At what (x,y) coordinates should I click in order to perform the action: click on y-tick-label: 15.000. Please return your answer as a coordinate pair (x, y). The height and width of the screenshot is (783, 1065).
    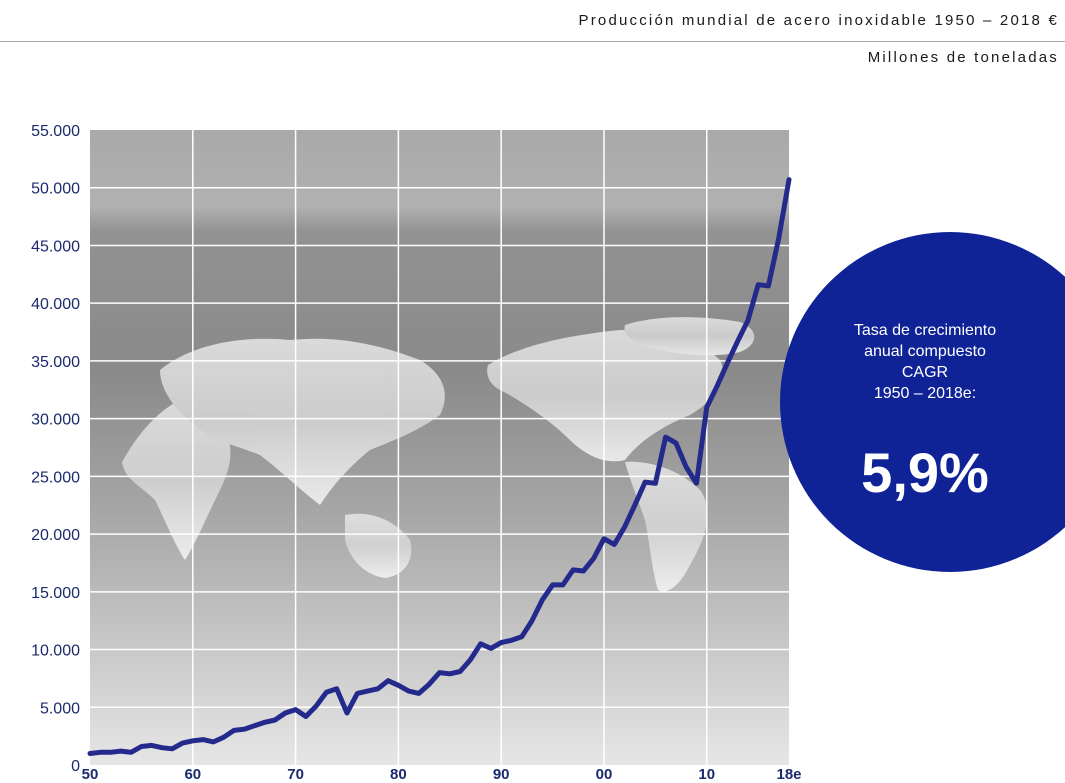
    Looking at the image, I should click on (55, 593).